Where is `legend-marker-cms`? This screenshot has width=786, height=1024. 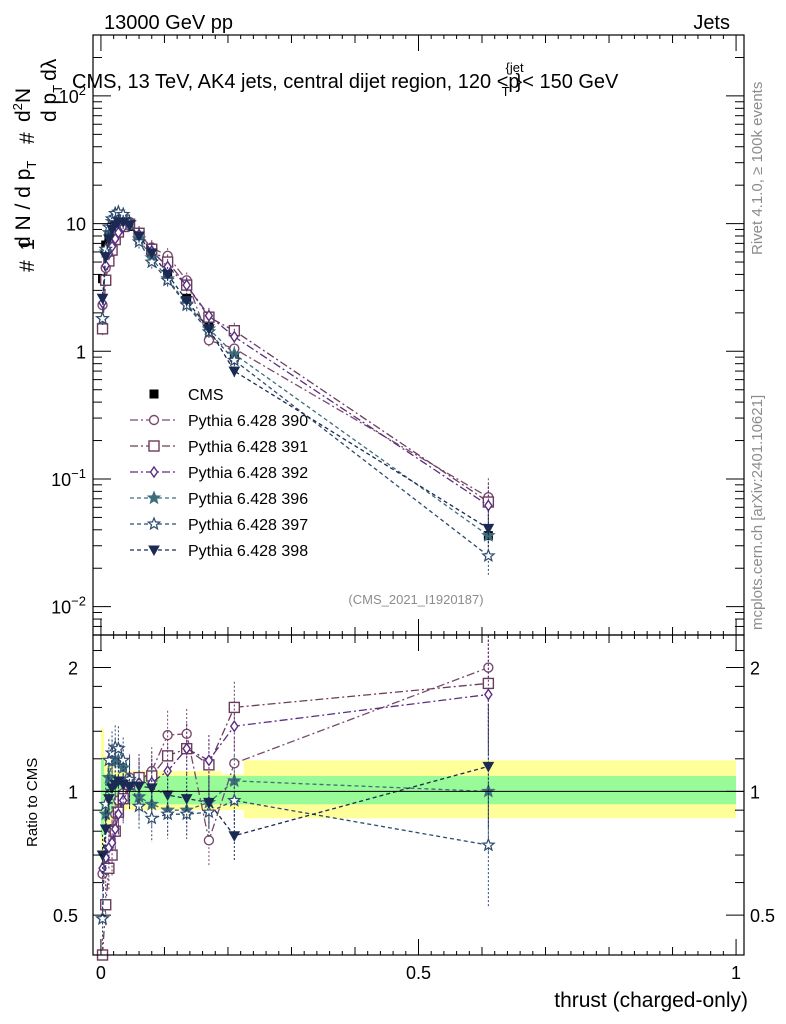
legend-marker-cms is located at coordinates (154, 394).